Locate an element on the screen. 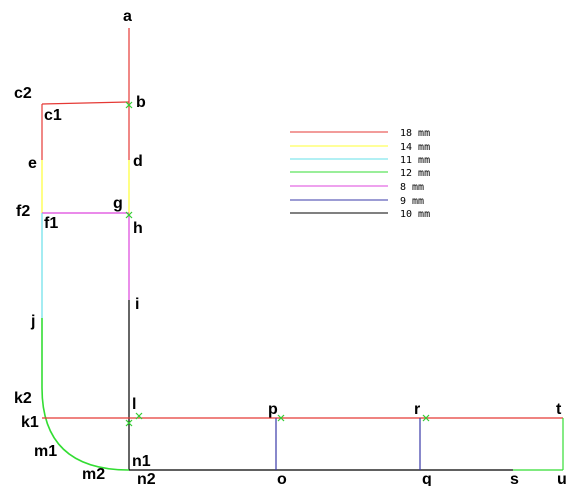 This screenshot has width=576, height=486. marker-b is located at coordinates (129, 105).